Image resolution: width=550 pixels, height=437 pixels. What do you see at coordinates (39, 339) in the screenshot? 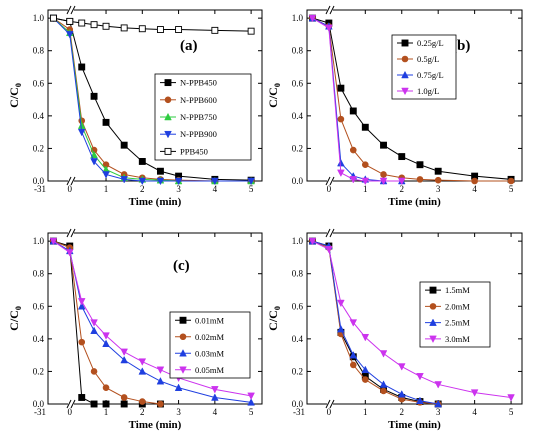
I see `y-tick-label: 0.4` at bounding box center [39, 339].